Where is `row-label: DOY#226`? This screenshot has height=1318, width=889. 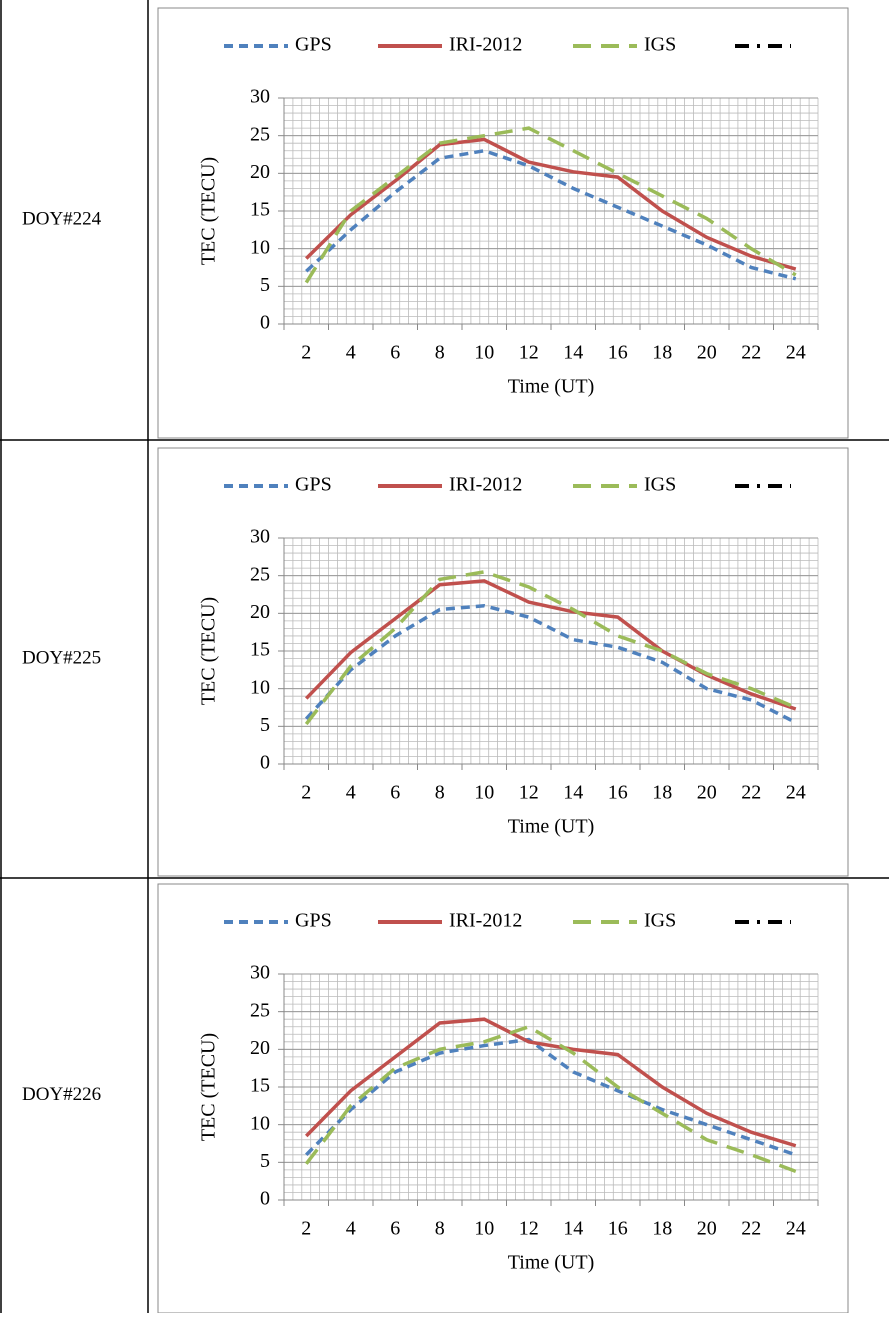
row-label: DOY#226 is located at coordinates (61, 1094).